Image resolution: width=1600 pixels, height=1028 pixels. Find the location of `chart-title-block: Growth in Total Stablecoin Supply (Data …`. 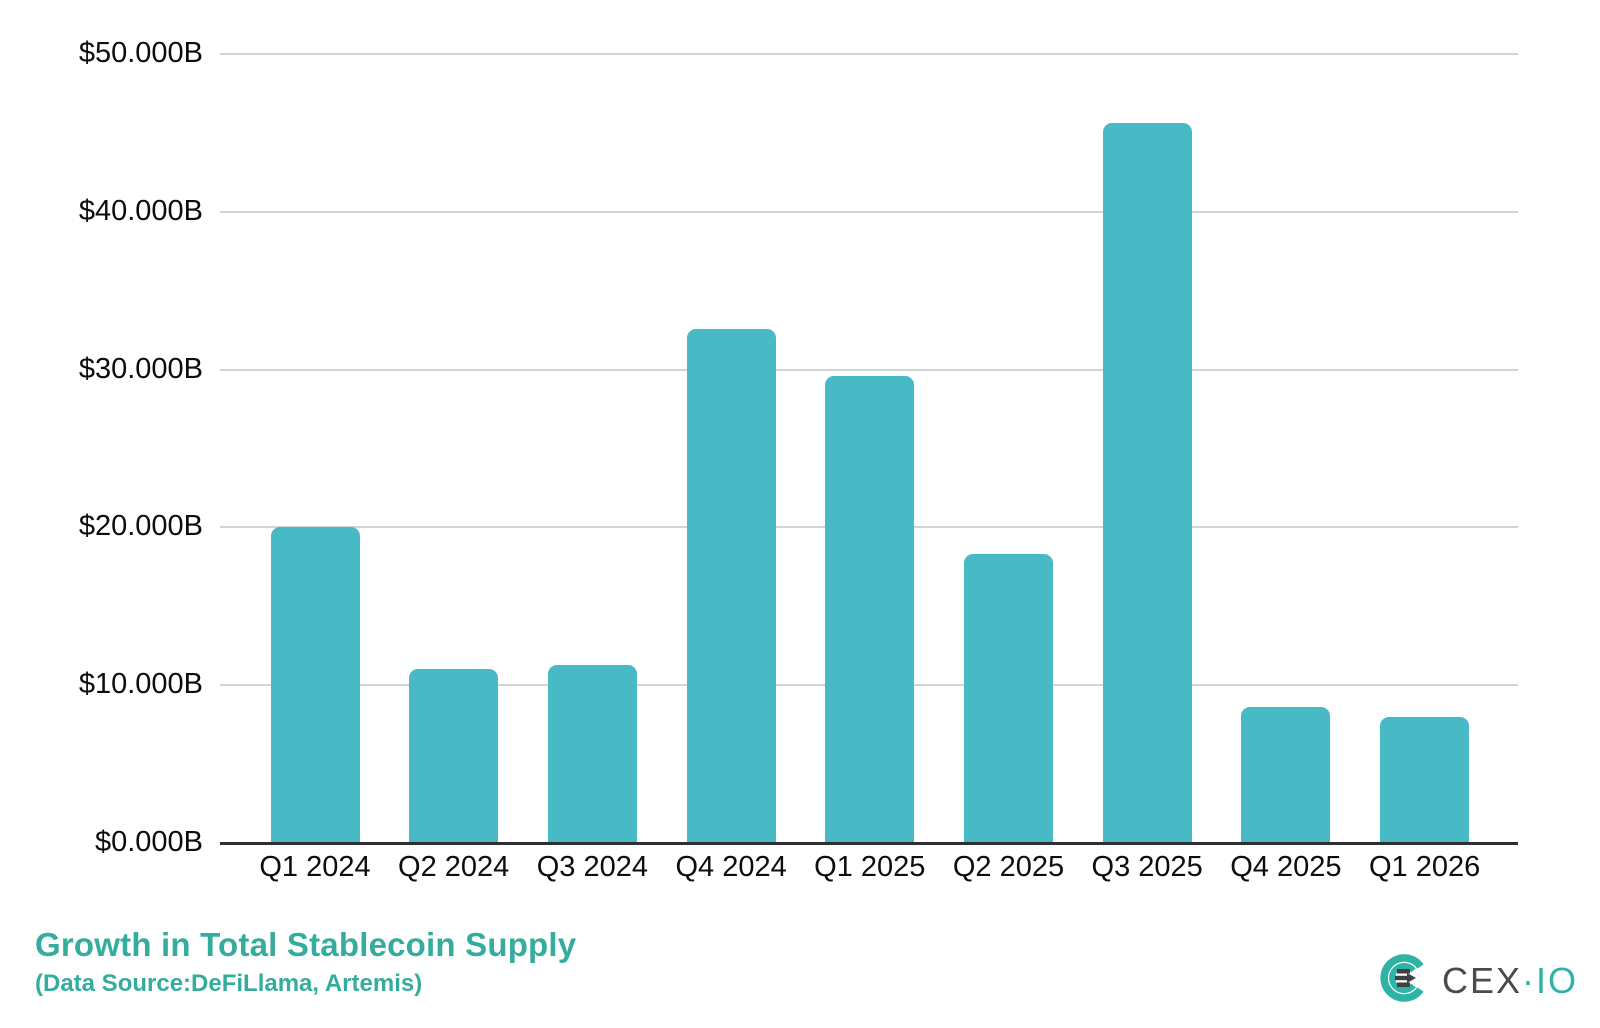

chart-title-block: Growth in Total Stablecoin Supply (Data … is located at coordinates (305, 962).